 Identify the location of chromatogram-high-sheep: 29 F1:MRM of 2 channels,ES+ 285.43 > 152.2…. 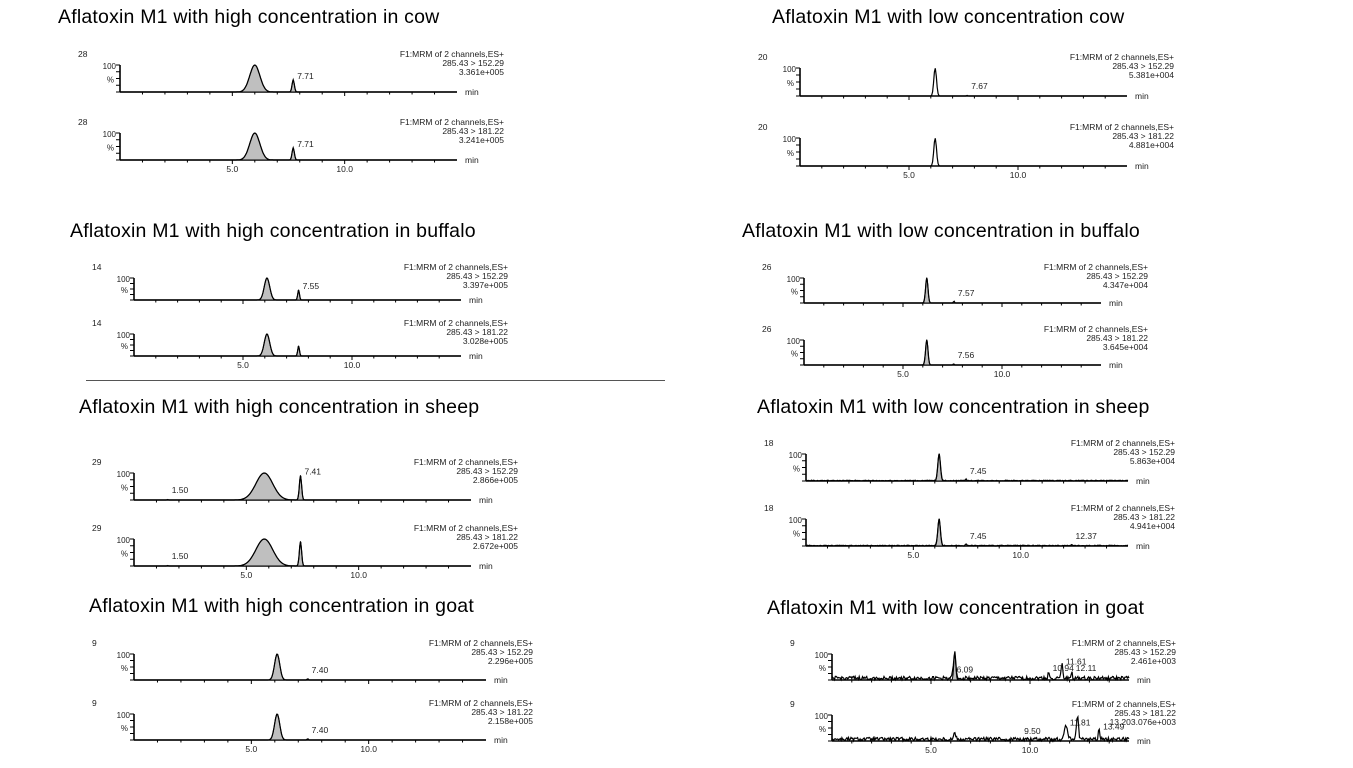
(311, 526).